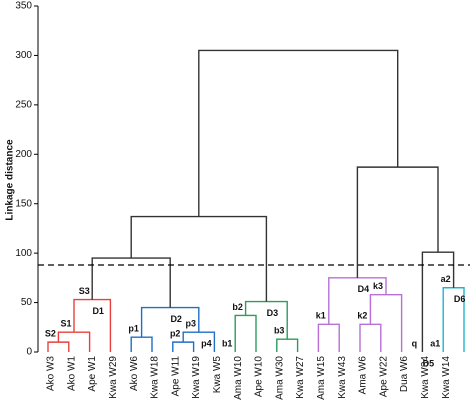  Describe the element at coordinates (378, 286) in the screenshot. I see `annotation: k3` at that location.